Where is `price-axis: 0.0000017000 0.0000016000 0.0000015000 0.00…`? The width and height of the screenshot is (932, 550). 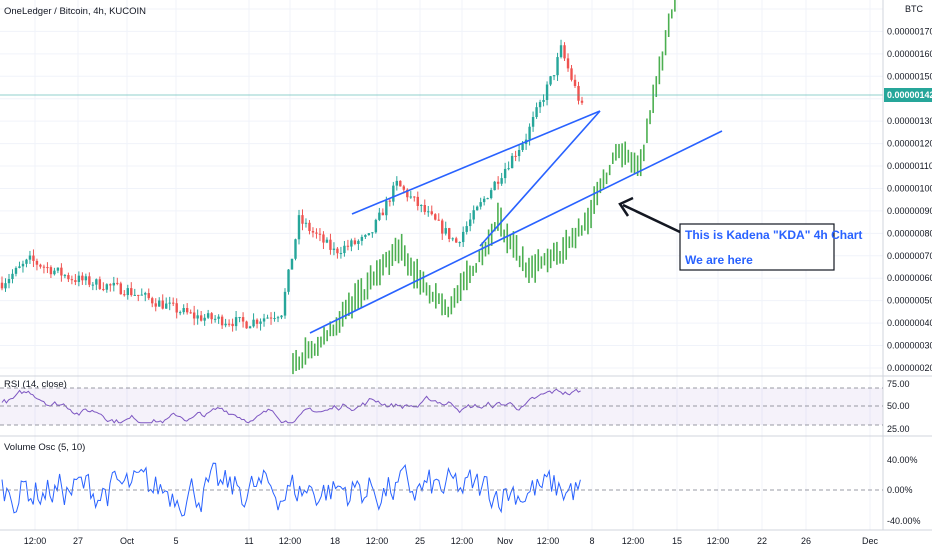 price-axis: 0.0000017000 0.0000016000 0.0000015000 0.00… is located at coordinates (909, 199).